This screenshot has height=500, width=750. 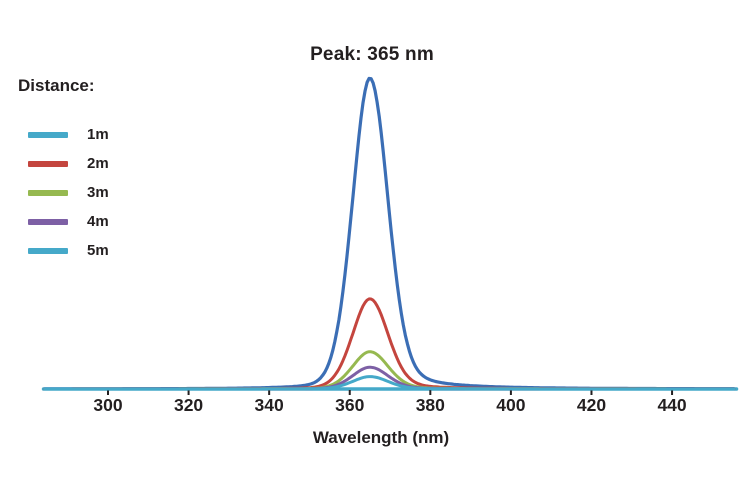 What do you see at coordinates (269, 405) in the screenshot?
I see `x-tick-label: 340` at bounding box center [269, 405].